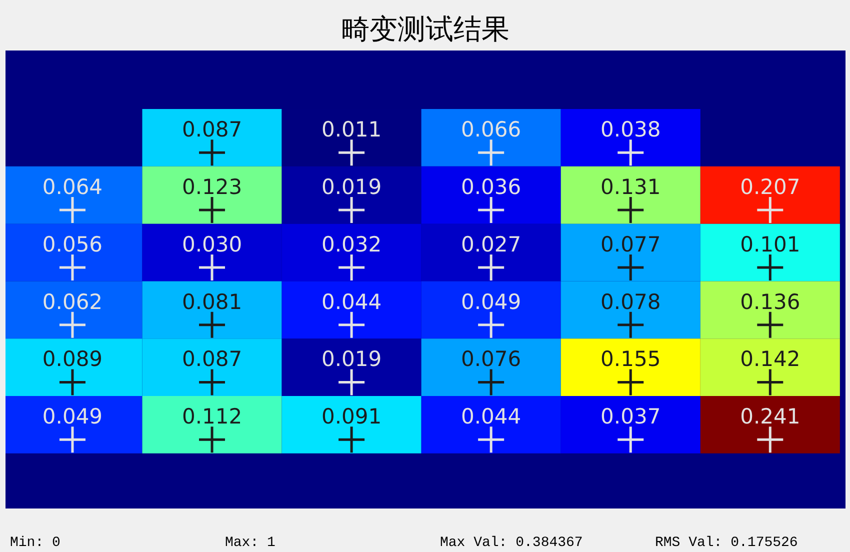 Image resolution: width=850 pixels, height=552 pixels. Describe the element at coordinates (491, 244) in the screenshot. I see `data-label: 0.027` at that location.